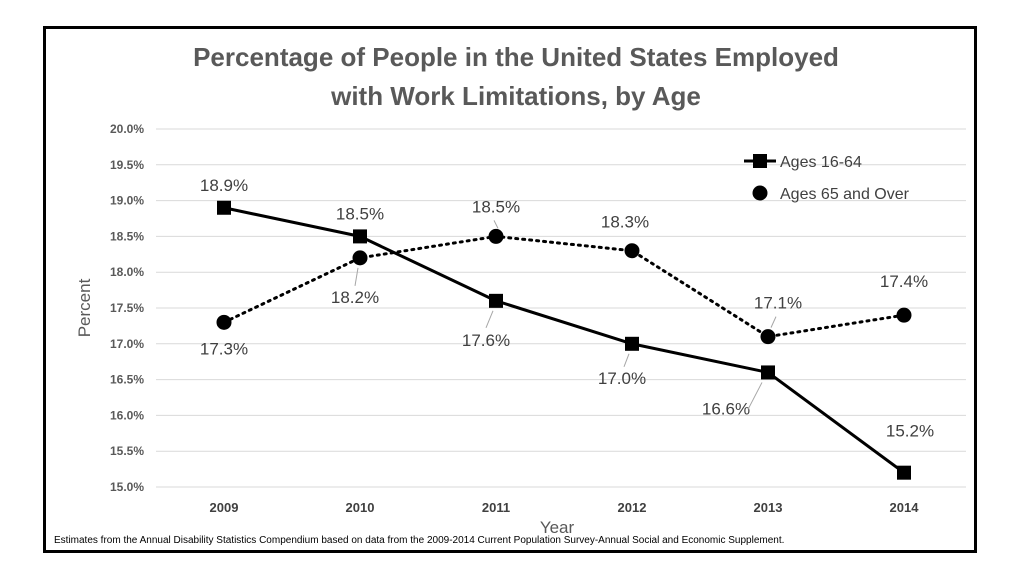 This screenshot has width=1024, height=576. Describe the element at coordinates (127, 415) in the screenshot. I see `y-tick-label: 16.0%` at that location.